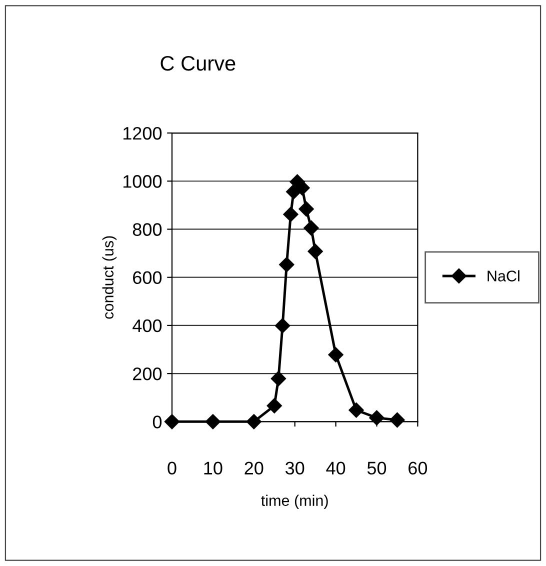 This screenshot has width=546, height=566. I want to click on x-axis-title: time (min), so click(294, 501).